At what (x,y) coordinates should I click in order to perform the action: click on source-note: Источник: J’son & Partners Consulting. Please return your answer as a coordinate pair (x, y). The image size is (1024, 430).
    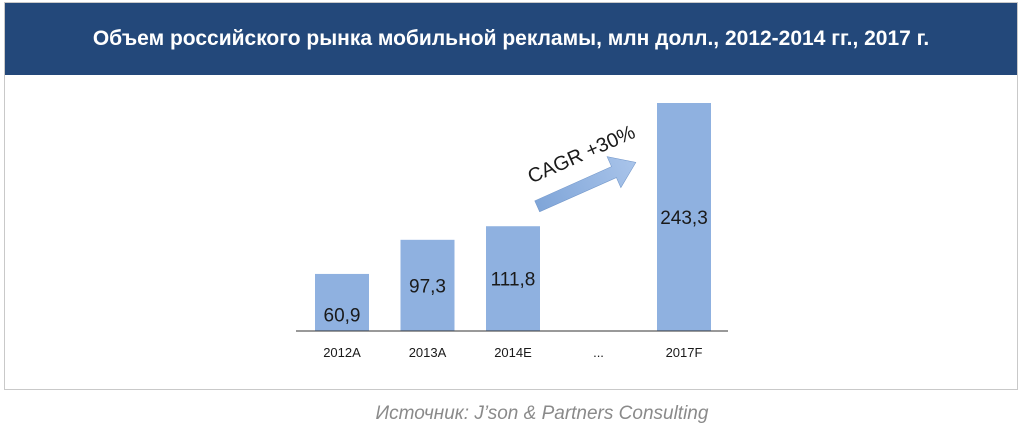
    Looking at the image, I should click on (542, 413).